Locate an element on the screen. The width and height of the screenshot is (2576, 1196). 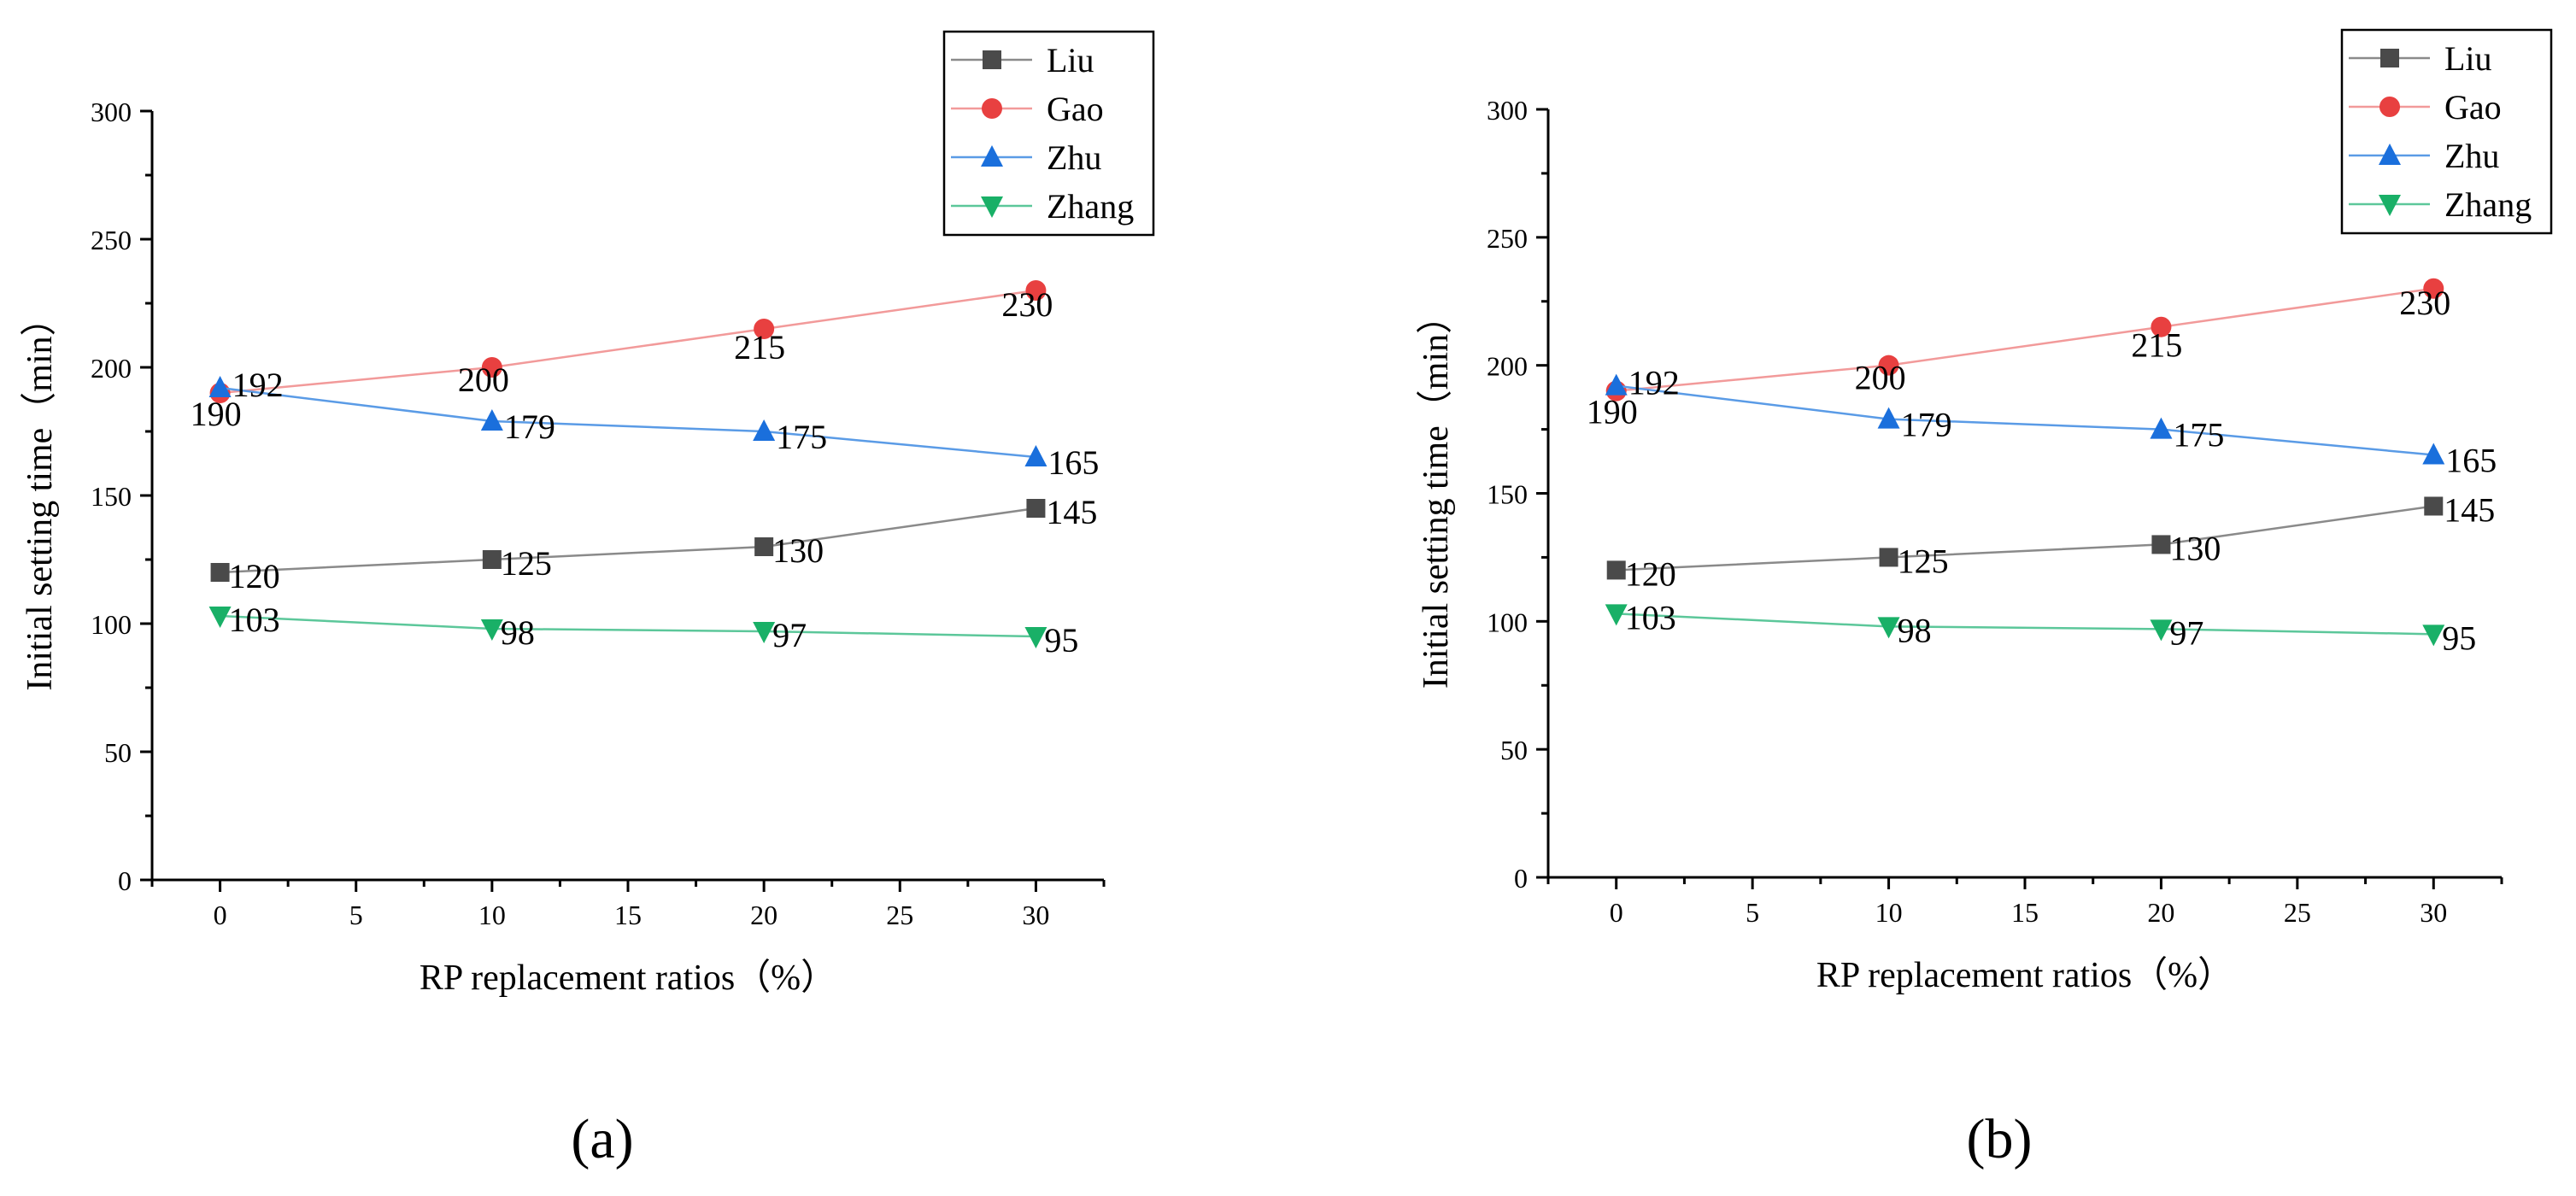
series-line-gao is located at coordinates (628, 342).